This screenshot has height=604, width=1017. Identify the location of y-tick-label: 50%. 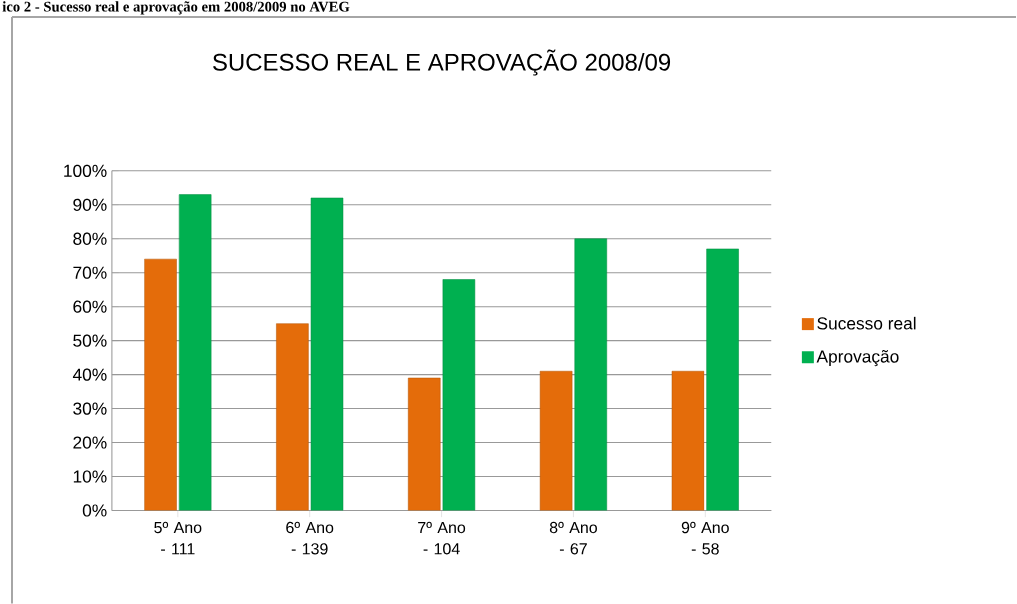
(90, 340).